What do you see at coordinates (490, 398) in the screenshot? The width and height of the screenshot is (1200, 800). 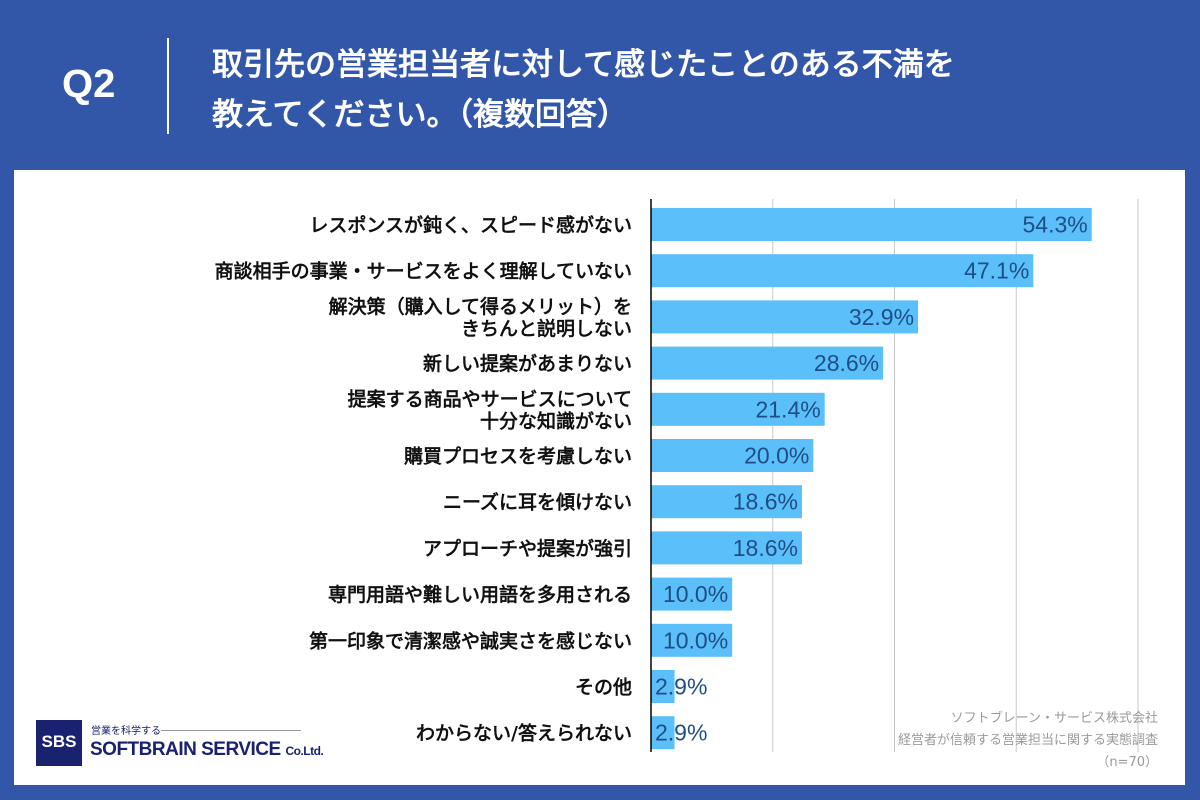 I see `category-label: 提案する商品やサービスについて` at bounding box center [490, 398].